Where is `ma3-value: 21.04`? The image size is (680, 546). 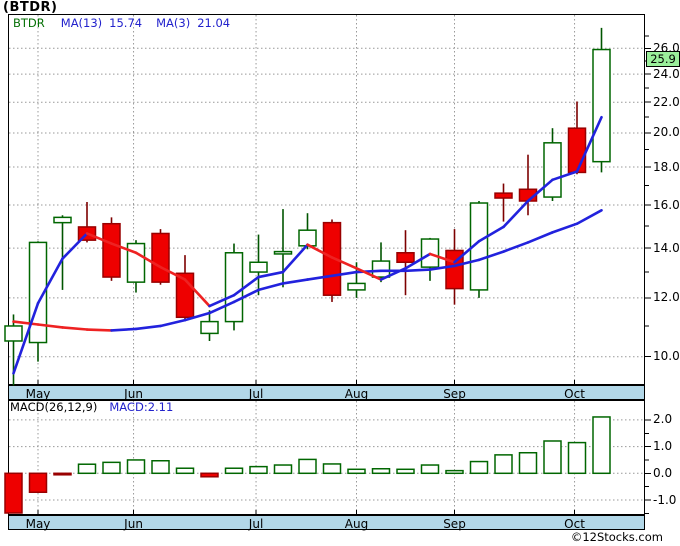
ma3-value: 21.04 is located at coordinates (214, 23).